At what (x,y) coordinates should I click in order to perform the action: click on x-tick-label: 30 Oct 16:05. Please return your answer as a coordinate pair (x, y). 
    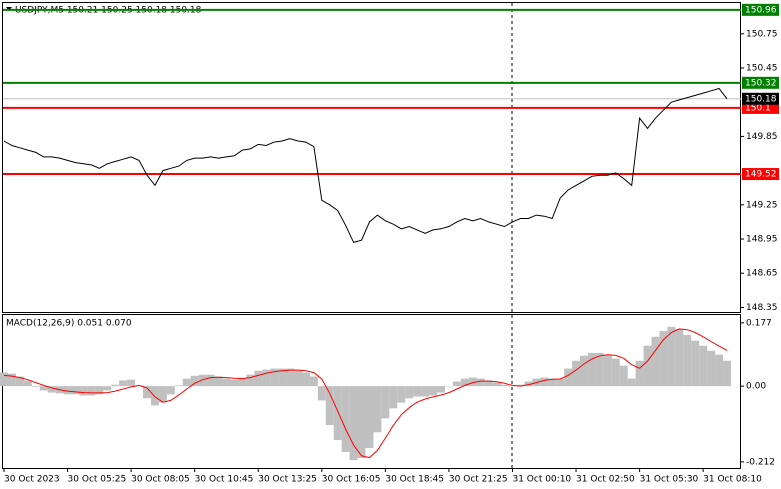
    Looking at the image, I should click on (351, 480).